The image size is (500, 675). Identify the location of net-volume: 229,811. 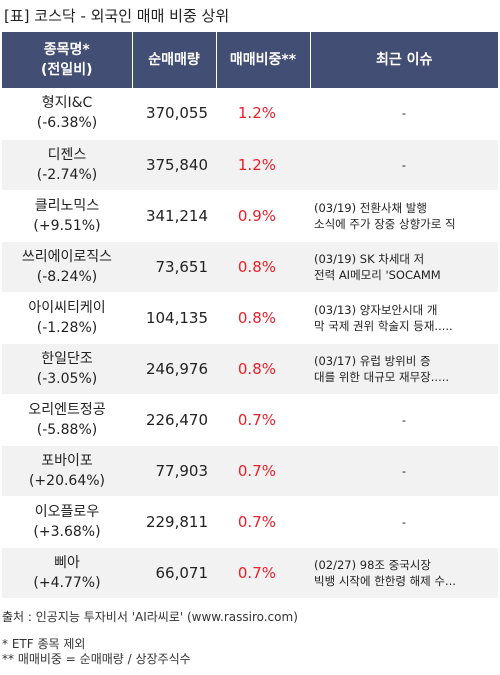
(174, 522).